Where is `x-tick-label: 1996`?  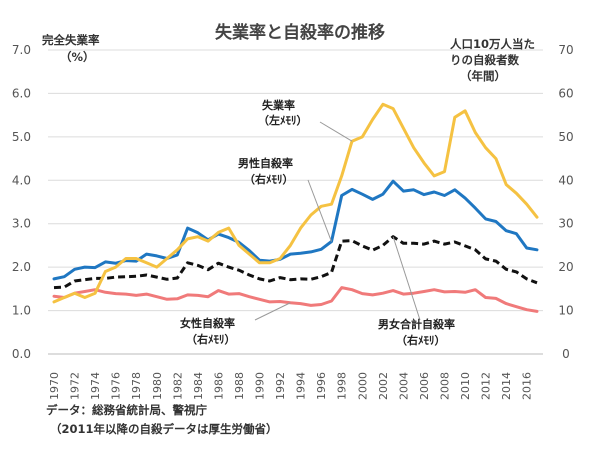 x-tick-label: 1996 is located at coordinates (321, 386).